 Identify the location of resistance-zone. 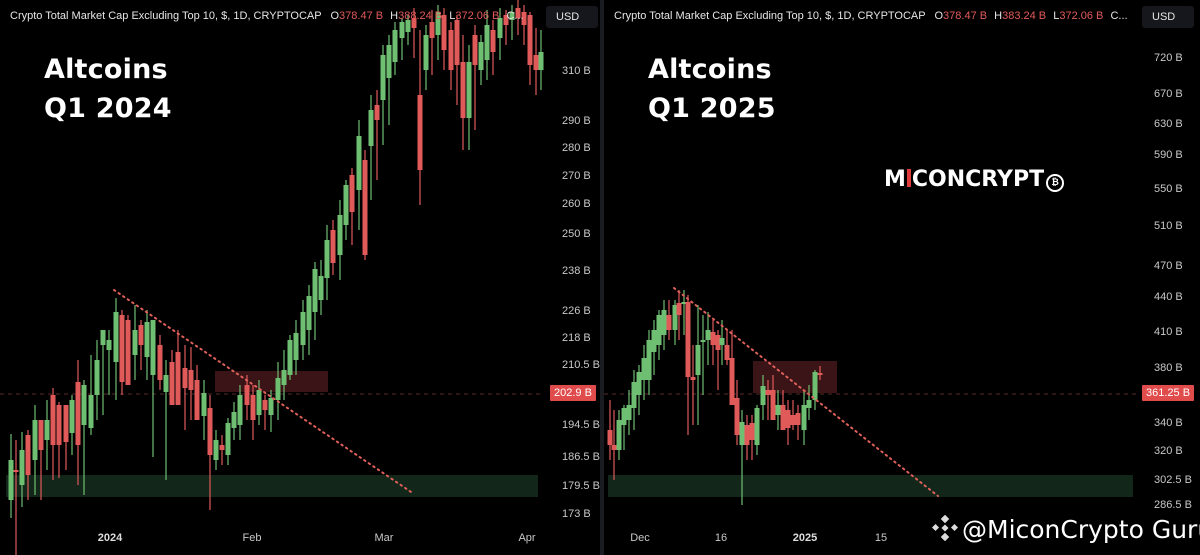
(795, 377).